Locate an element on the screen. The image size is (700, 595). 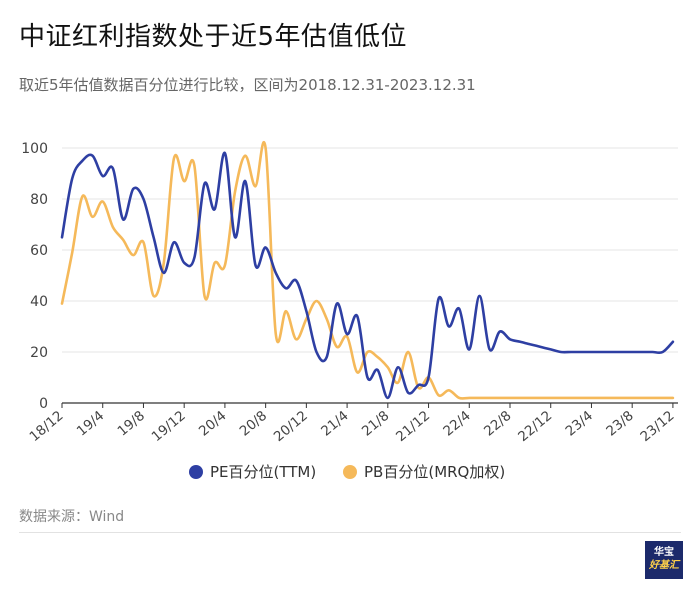
brand-logo-line1: 华宝 is located at coordinates (664, 552).